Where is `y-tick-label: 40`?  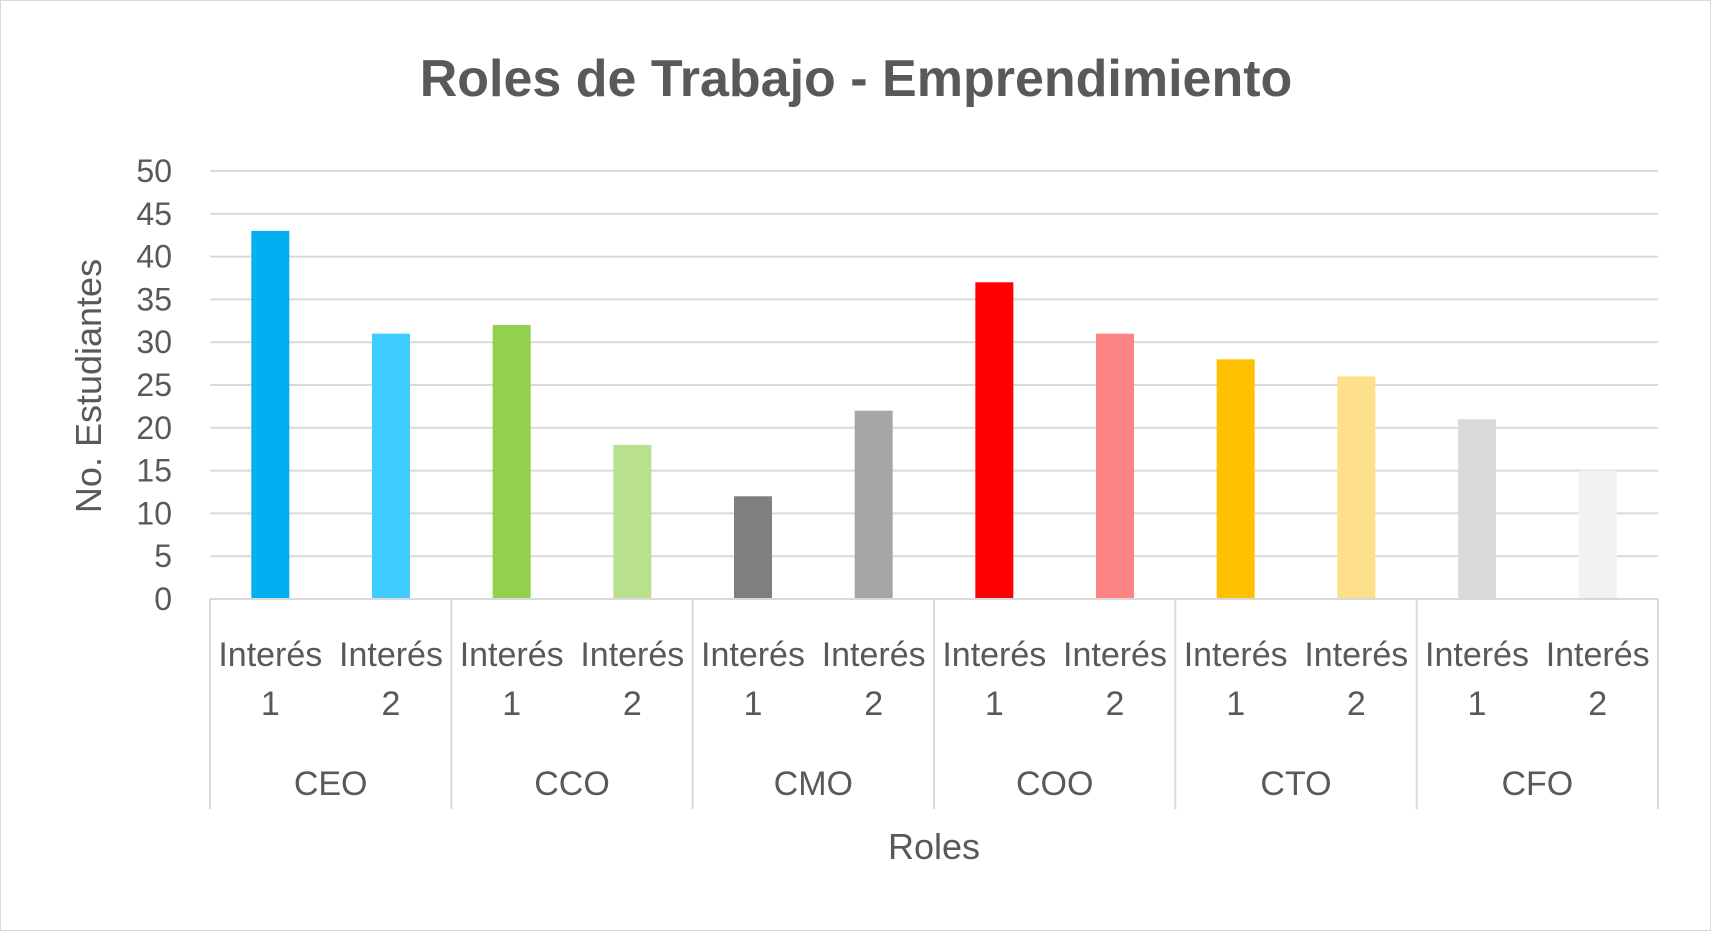 y-tick-label: 40 is located at coordinates (154, 257).